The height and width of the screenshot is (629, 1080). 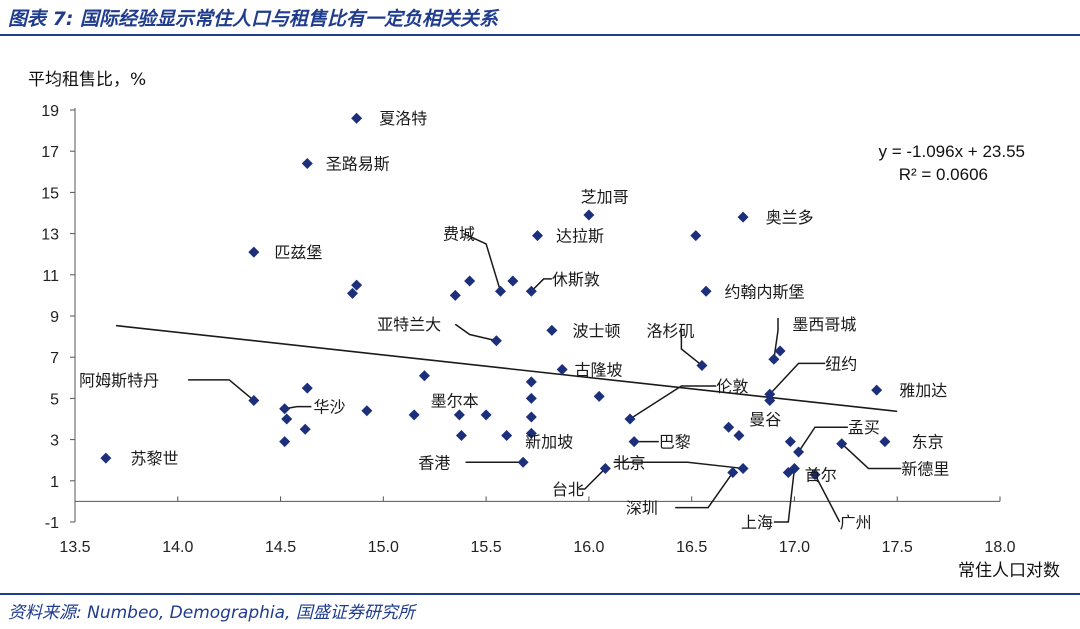 I want to click on title-rule, so click(x=540, y=35).